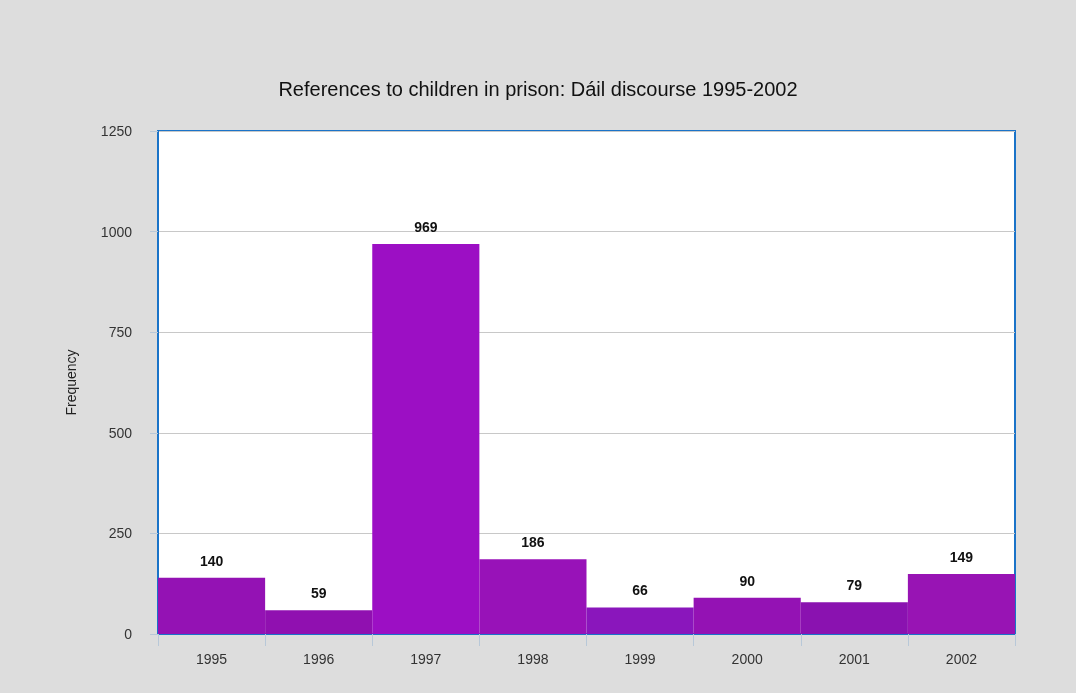 This screenshot has width=1076, height=693. What do you see at coordinates (120, 432) in the screenshot?
I see `y-tick-label: 500` at bounding box center [120, 432].